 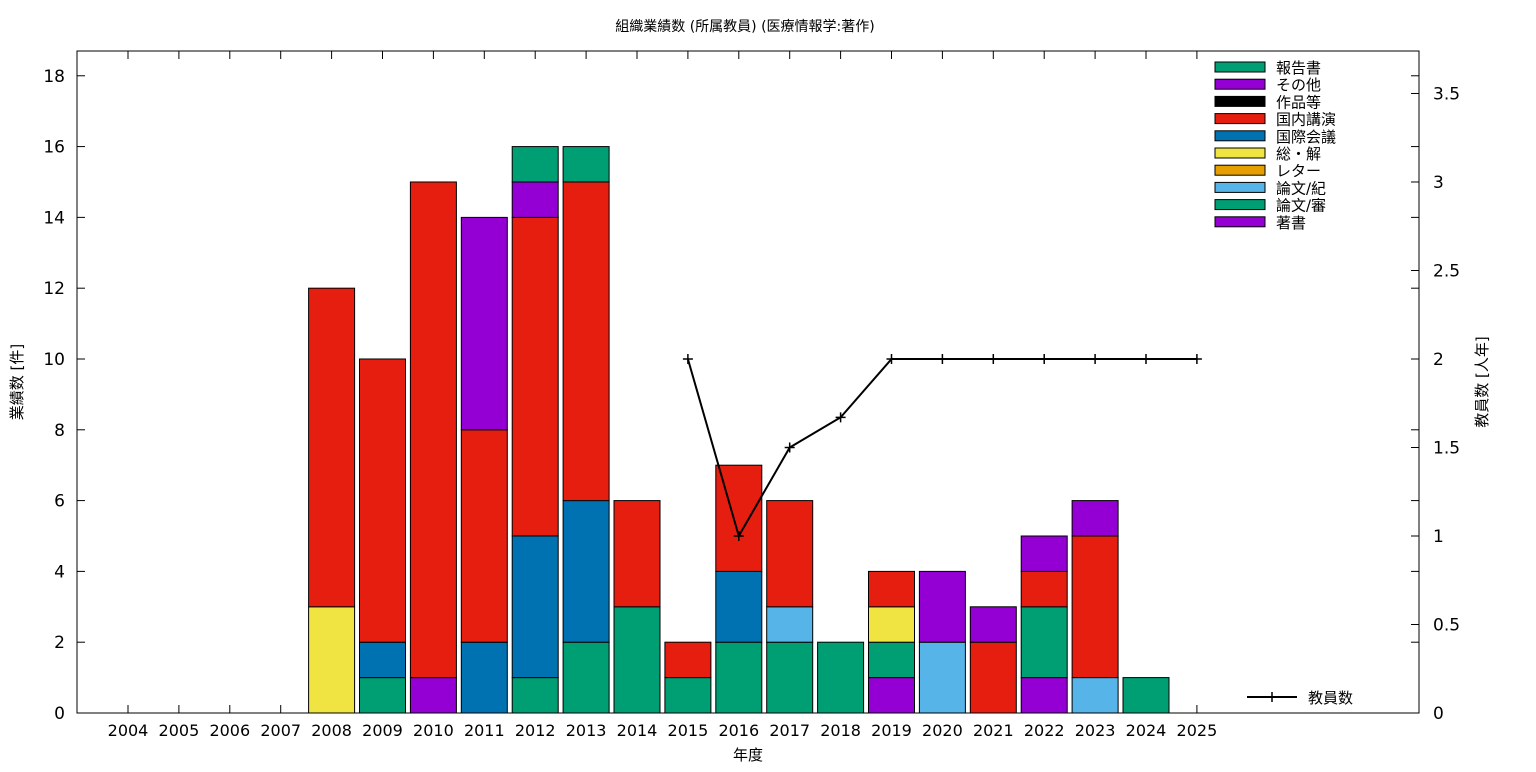 What do you see at coordinates (382, 730) in the screenshot?
I see `x-tick-label: 2009` at bounding box center [382, 730].